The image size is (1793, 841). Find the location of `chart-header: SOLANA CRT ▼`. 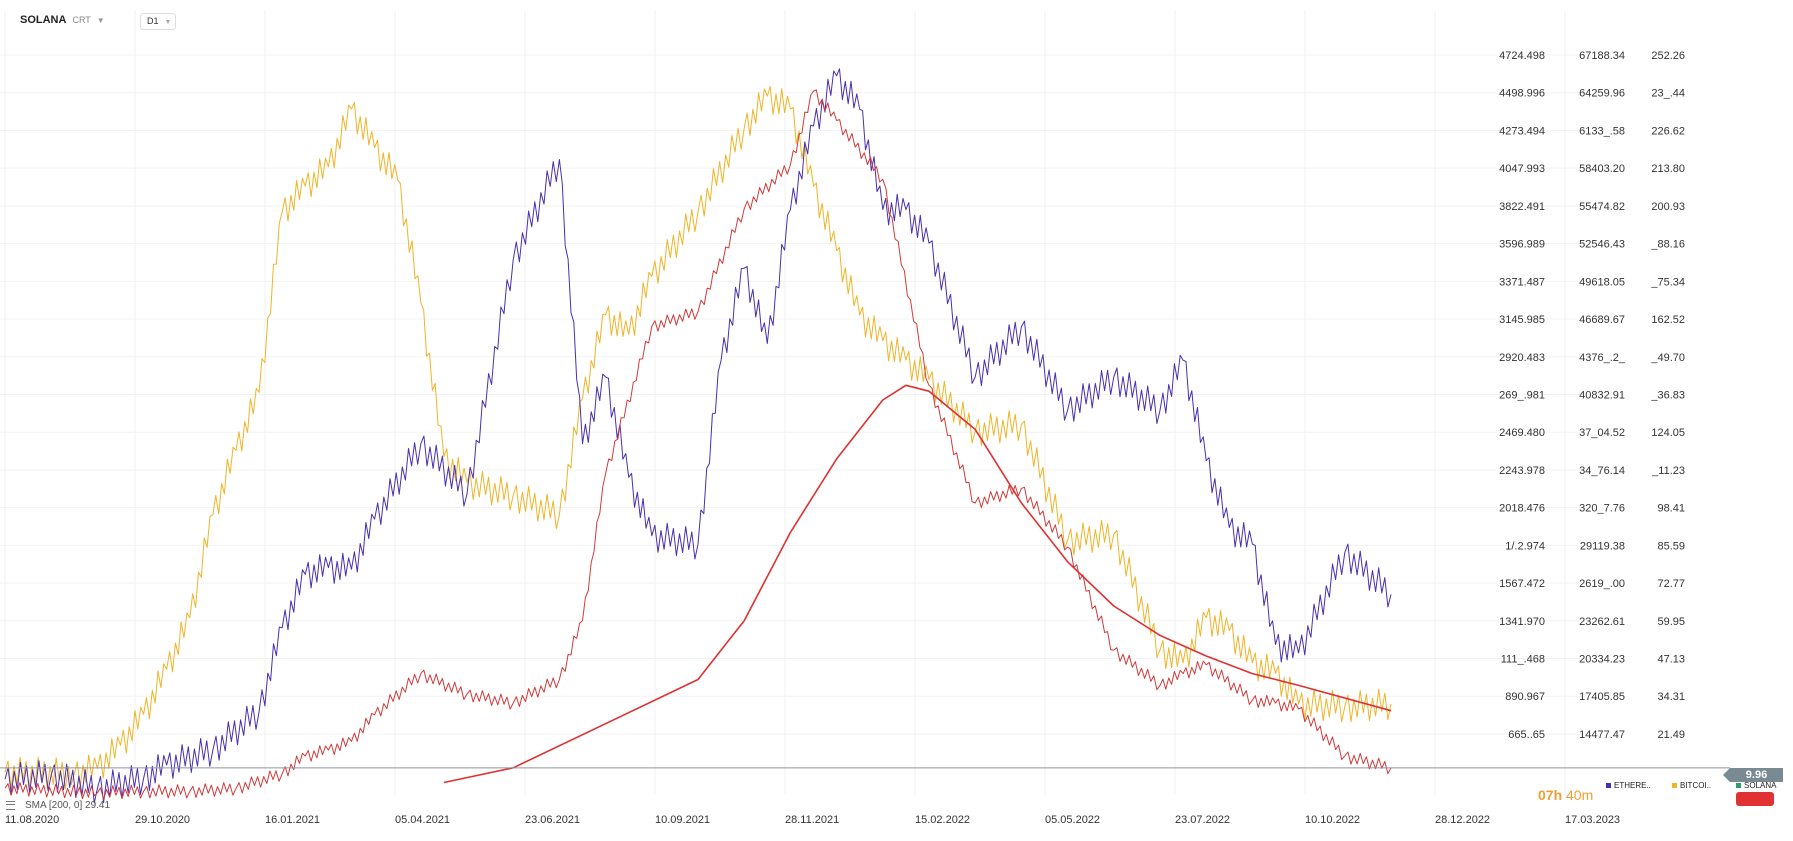

chart-header: SOLANA CRT ▼ is located at coordinates (62, 20).